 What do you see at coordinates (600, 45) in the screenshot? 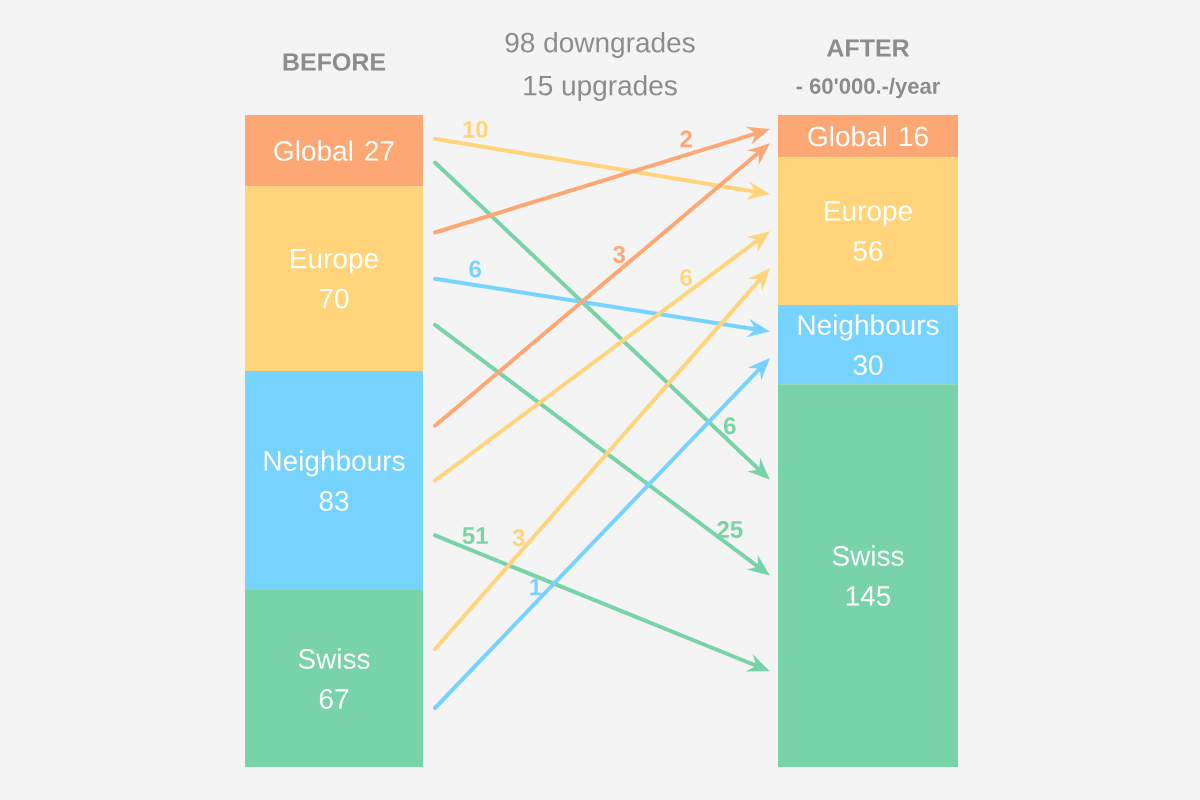
I see `text: 98 downgrades` at bounding box center [600, 45].